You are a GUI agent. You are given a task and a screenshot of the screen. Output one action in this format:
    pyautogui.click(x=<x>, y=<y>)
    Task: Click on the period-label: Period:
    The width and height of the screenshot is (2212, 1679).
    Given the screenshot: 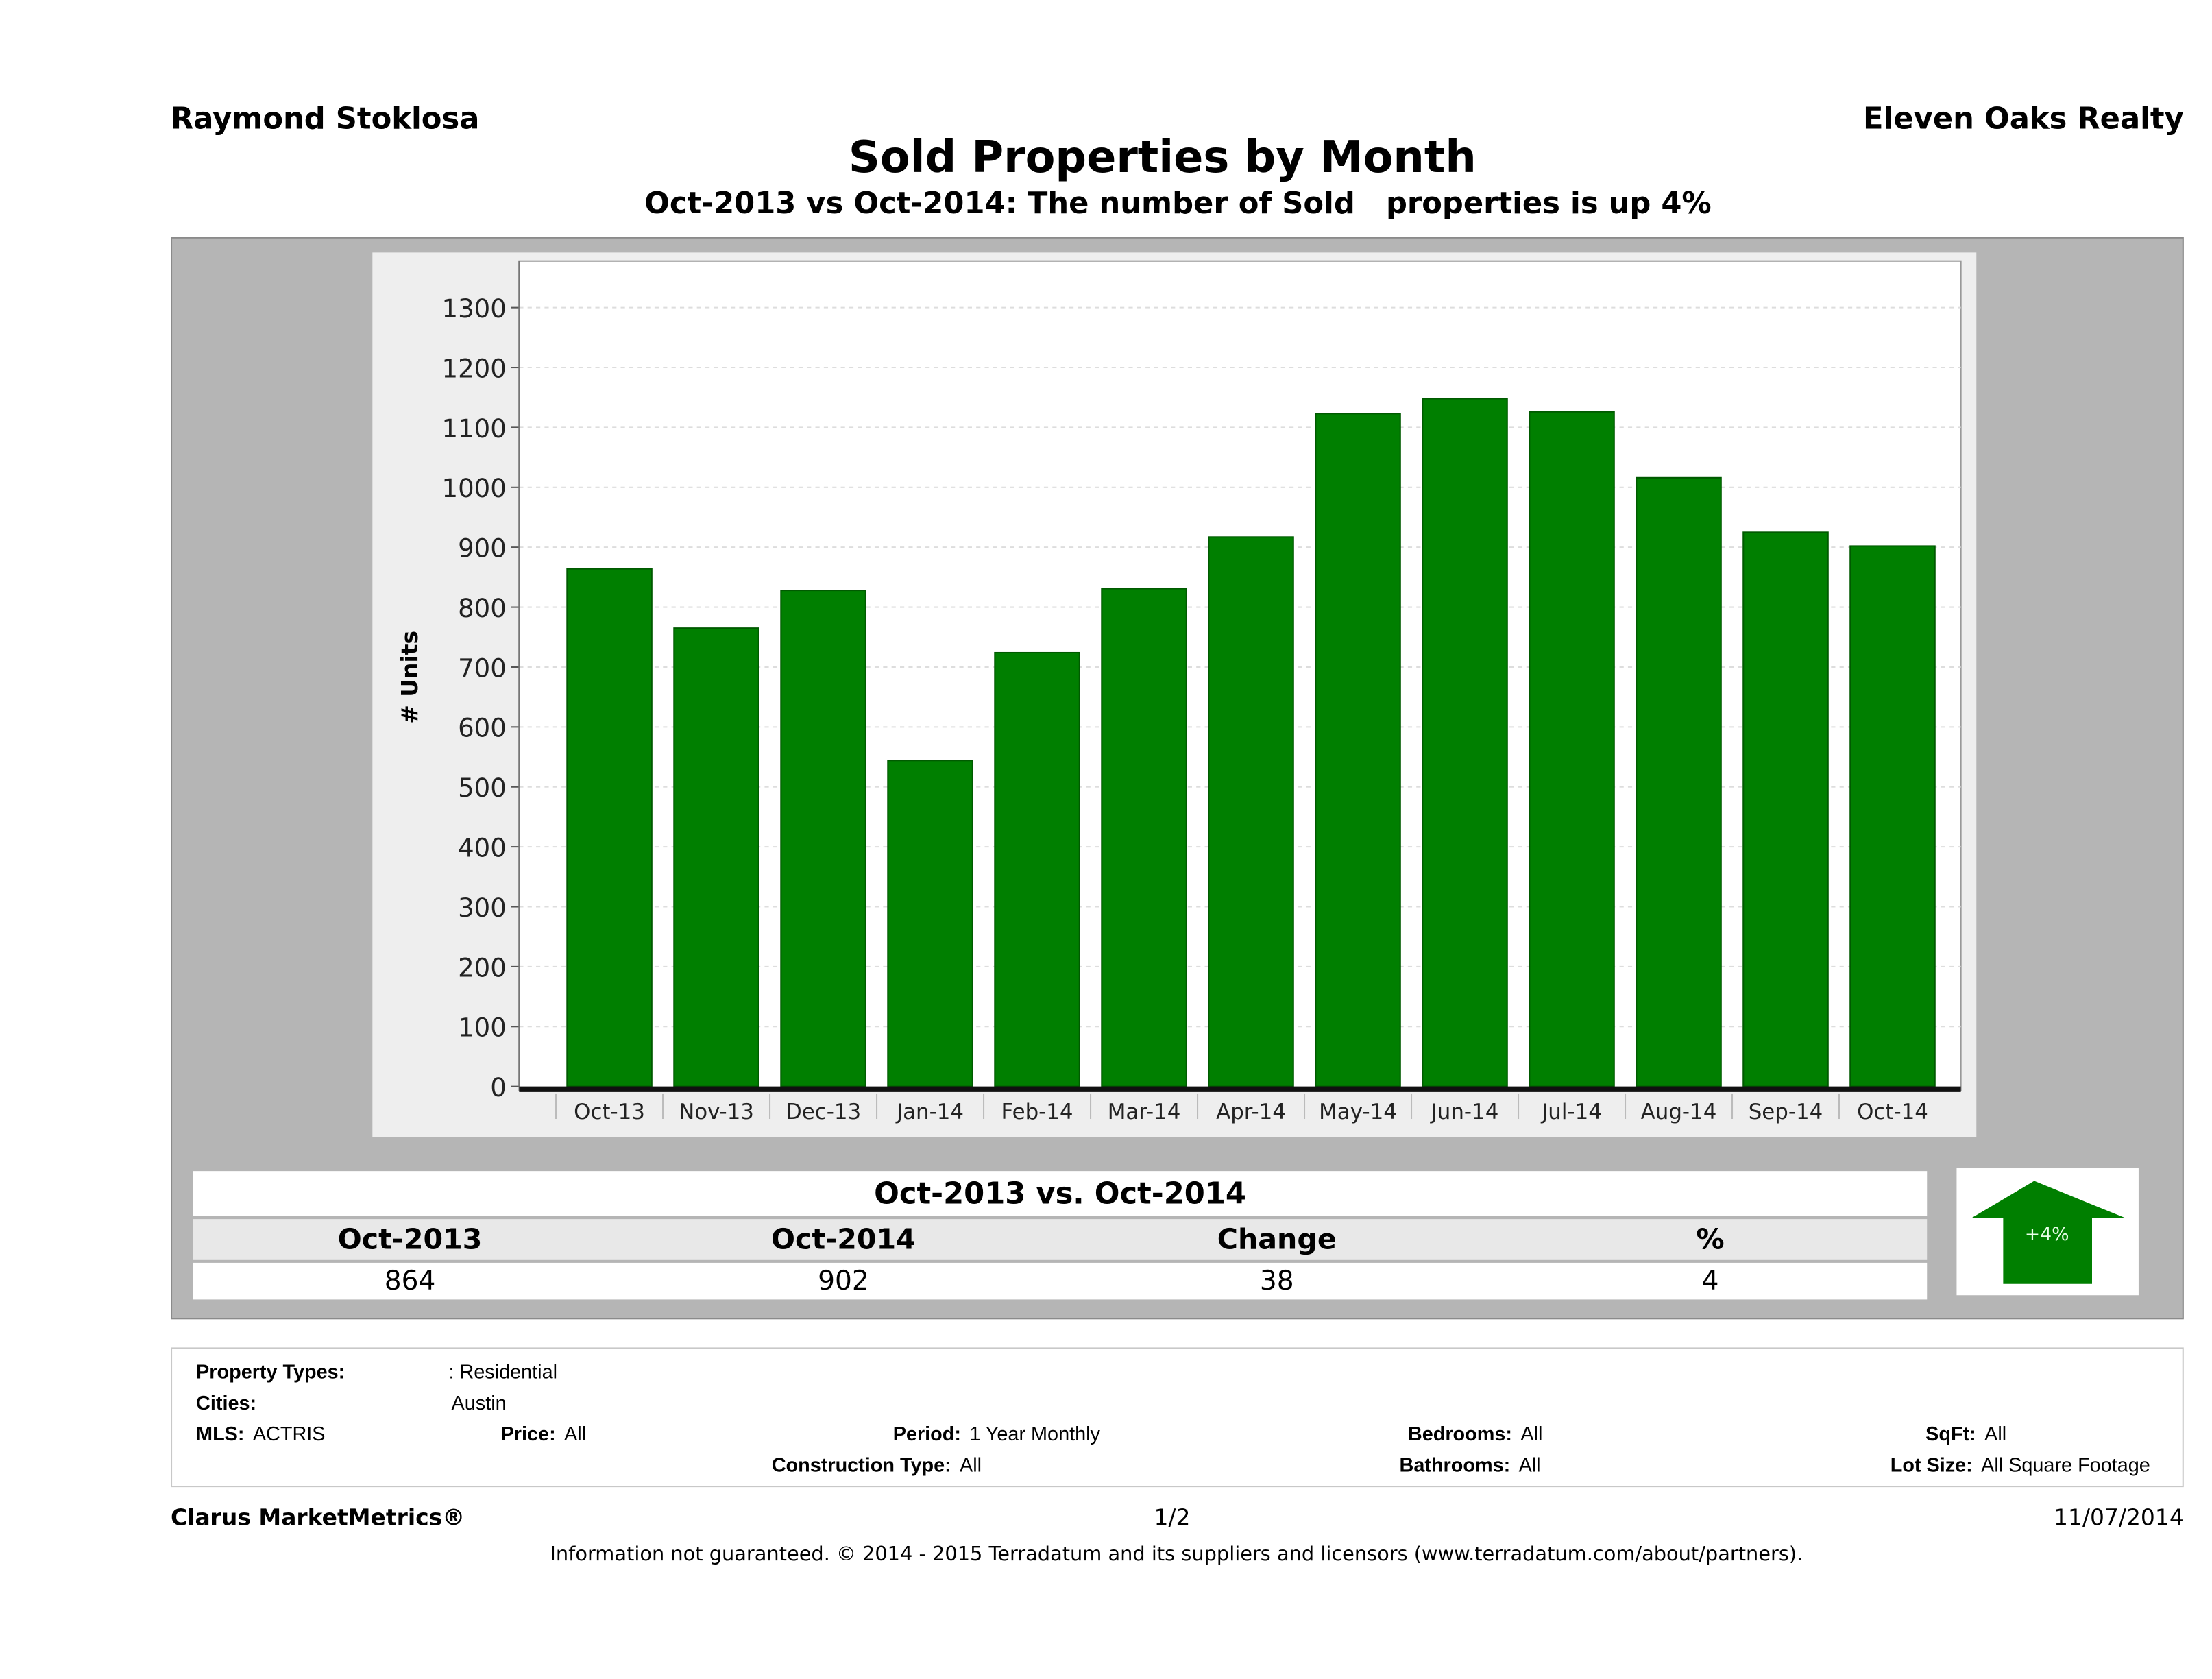 What is the action you would take?
    pyautogui.click(x=926, y=1433)
    